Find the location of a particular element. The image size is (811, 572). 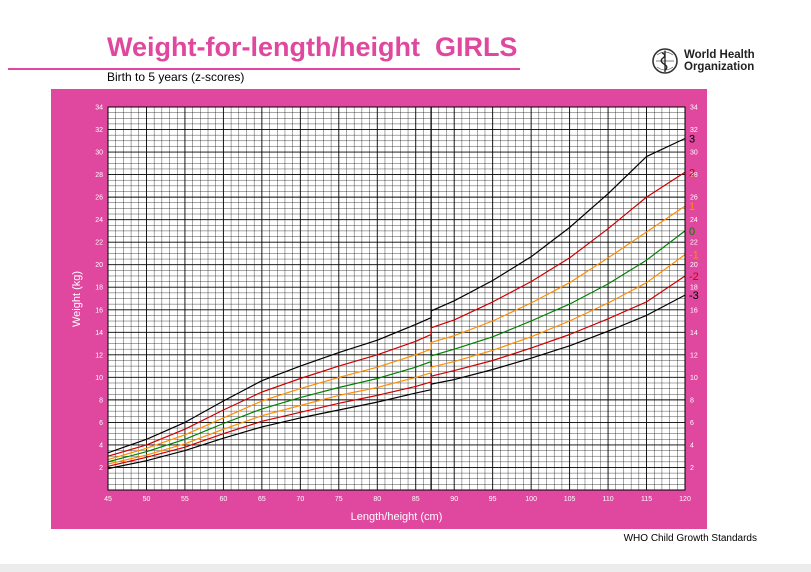

x-tick-label: 110 is located at coordinates (607, 499).